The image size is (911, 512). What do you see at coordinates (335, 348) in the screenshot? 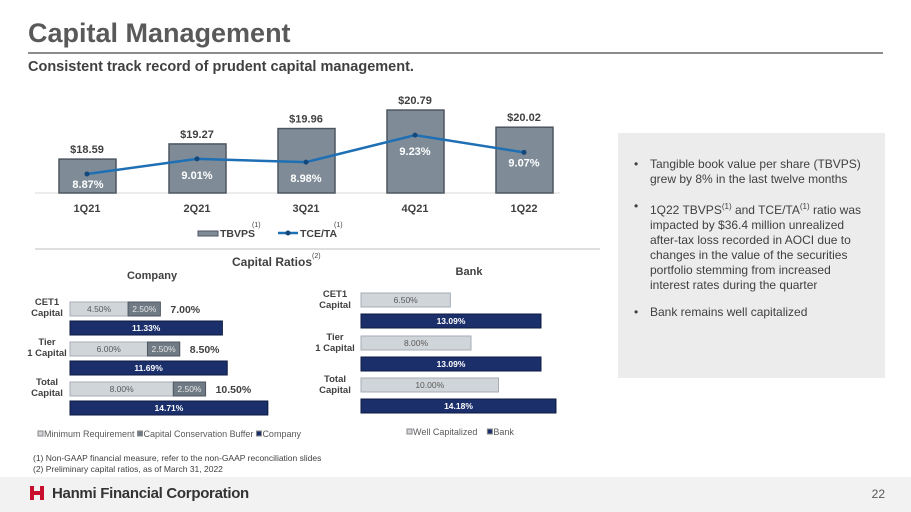
I see `bank-category-label: 1 Capital` at bounding box center [335, 348].